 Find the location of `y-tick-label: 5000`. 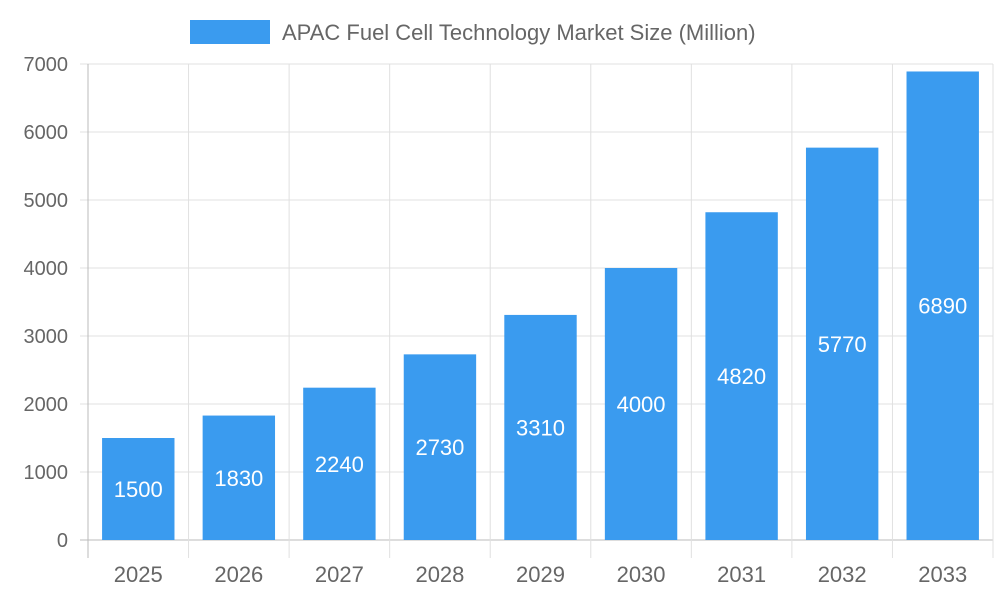

y-tick-label: 5000 is located at coordinates (46, 201).